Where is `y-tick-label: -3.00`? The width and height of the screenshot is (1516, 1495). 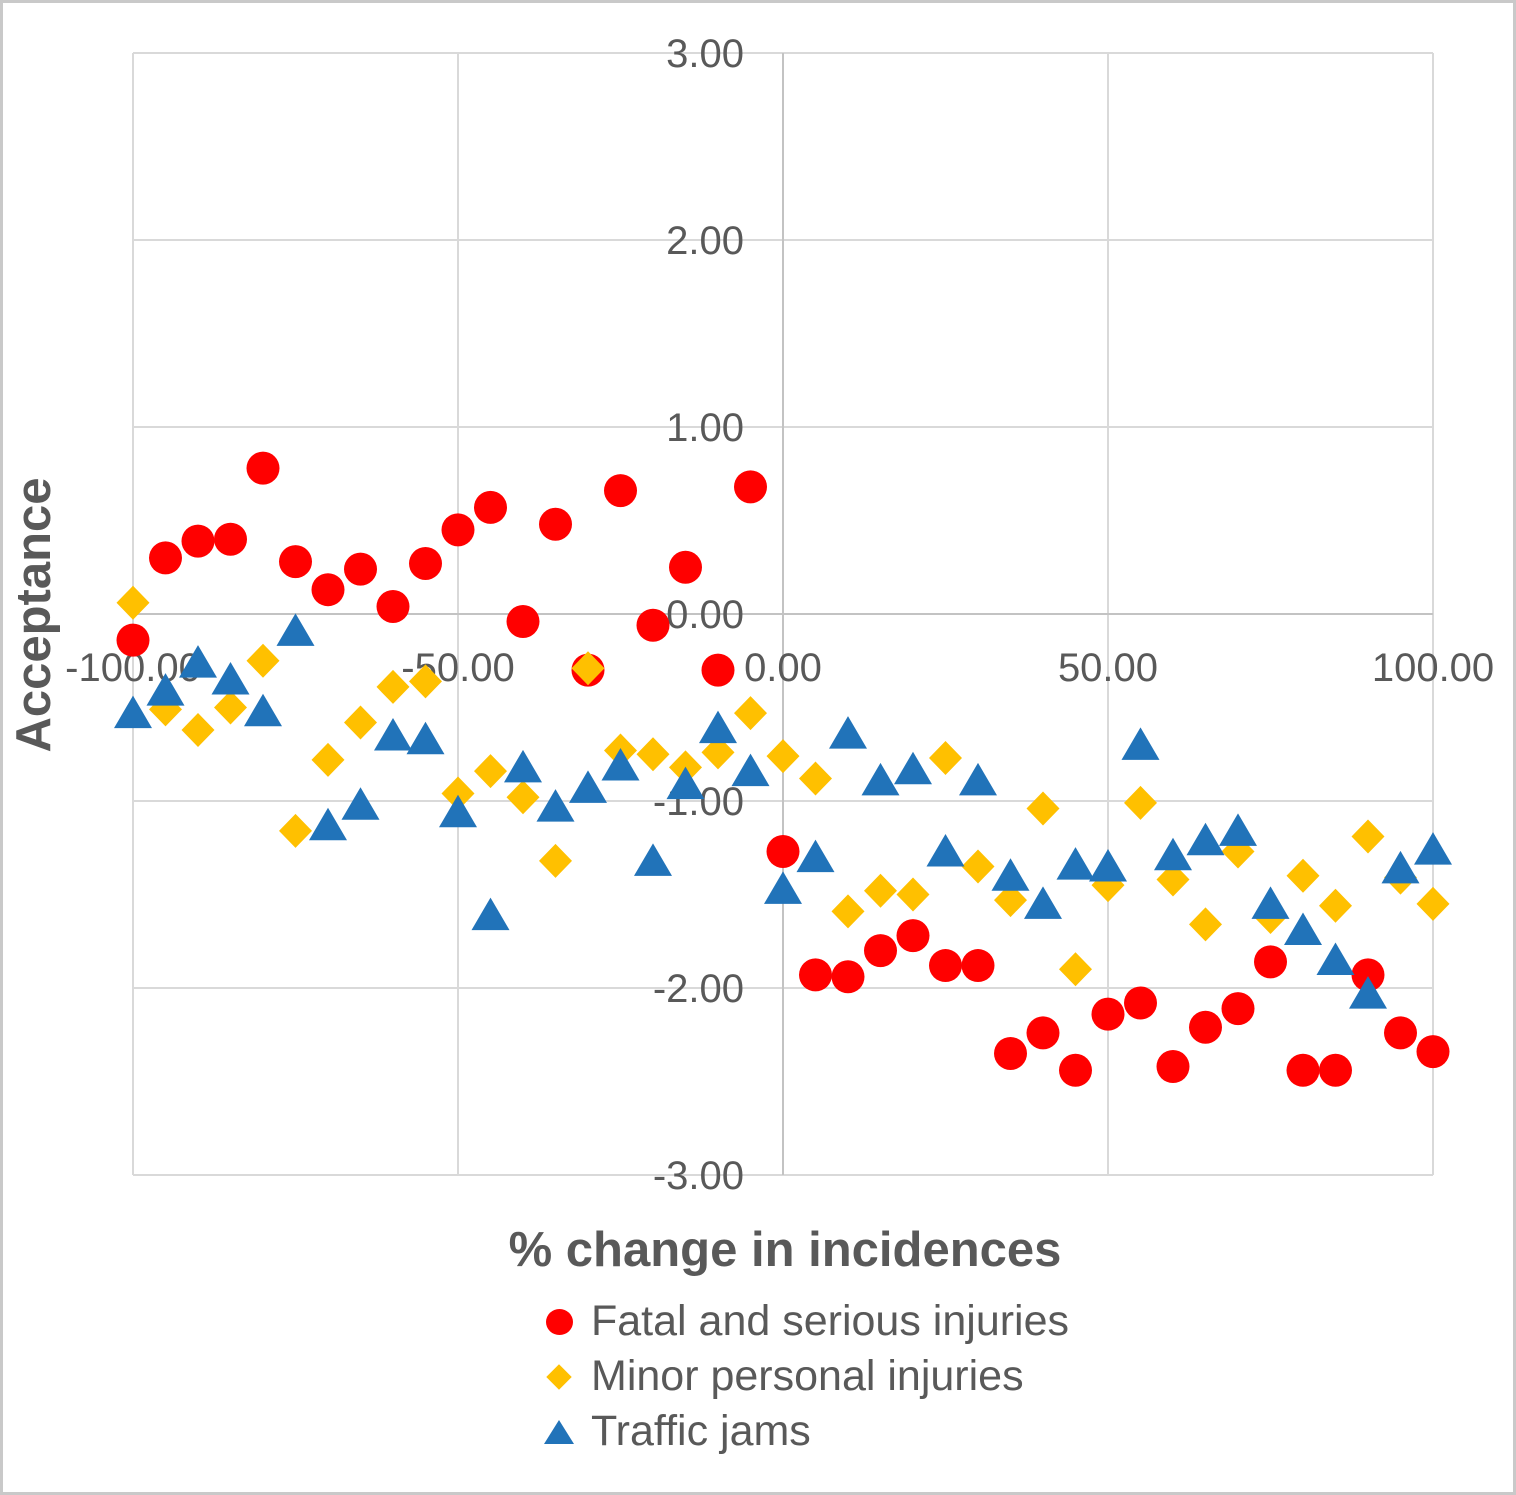 y-tick-label: -3.00 is located at coordinates (698, 1176).